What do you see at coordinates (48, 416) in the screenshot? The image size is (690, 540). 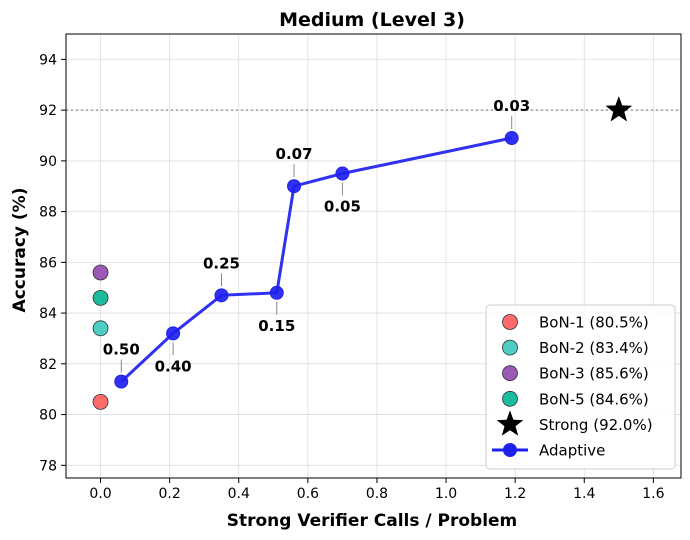 I see `y-tick-label: 80` at bounding box center [48, 416].